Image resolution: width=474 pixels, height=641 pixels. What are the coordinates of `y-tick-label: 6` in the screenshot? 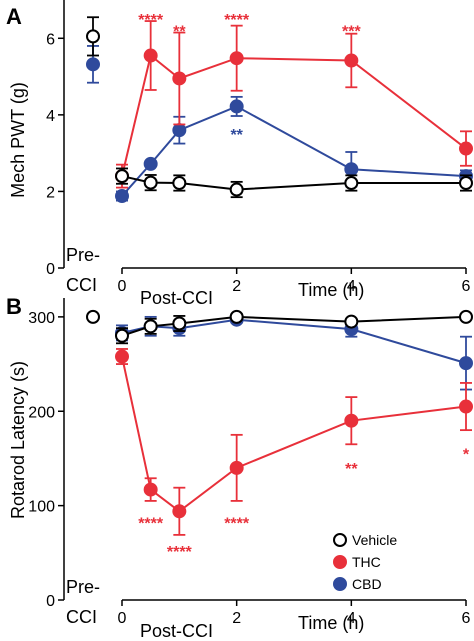 It's located at (50, 39).